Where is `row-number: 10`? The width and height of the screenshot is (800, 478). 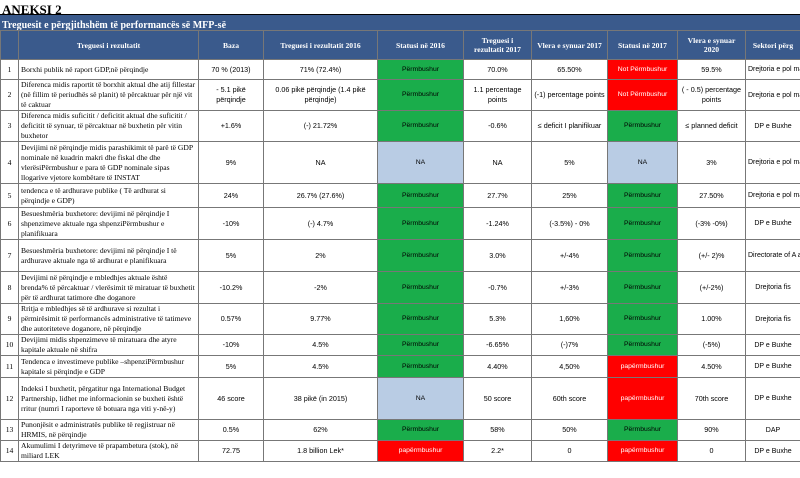
row-number: 10 is located at coordinates (9, 345).